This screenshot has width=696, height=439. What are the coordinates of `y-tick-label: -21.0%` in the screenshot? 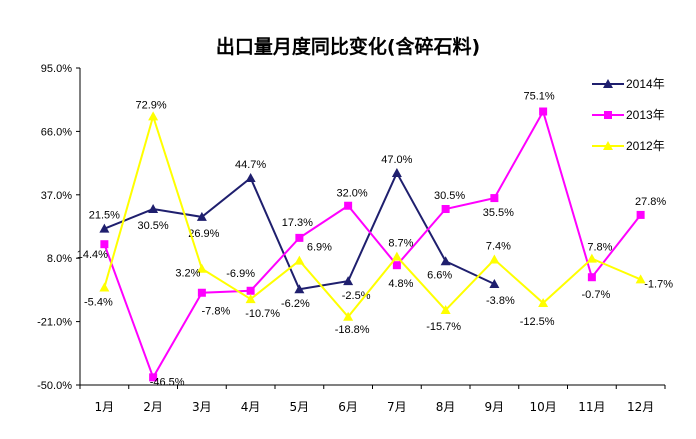 It's located at (54, 323).